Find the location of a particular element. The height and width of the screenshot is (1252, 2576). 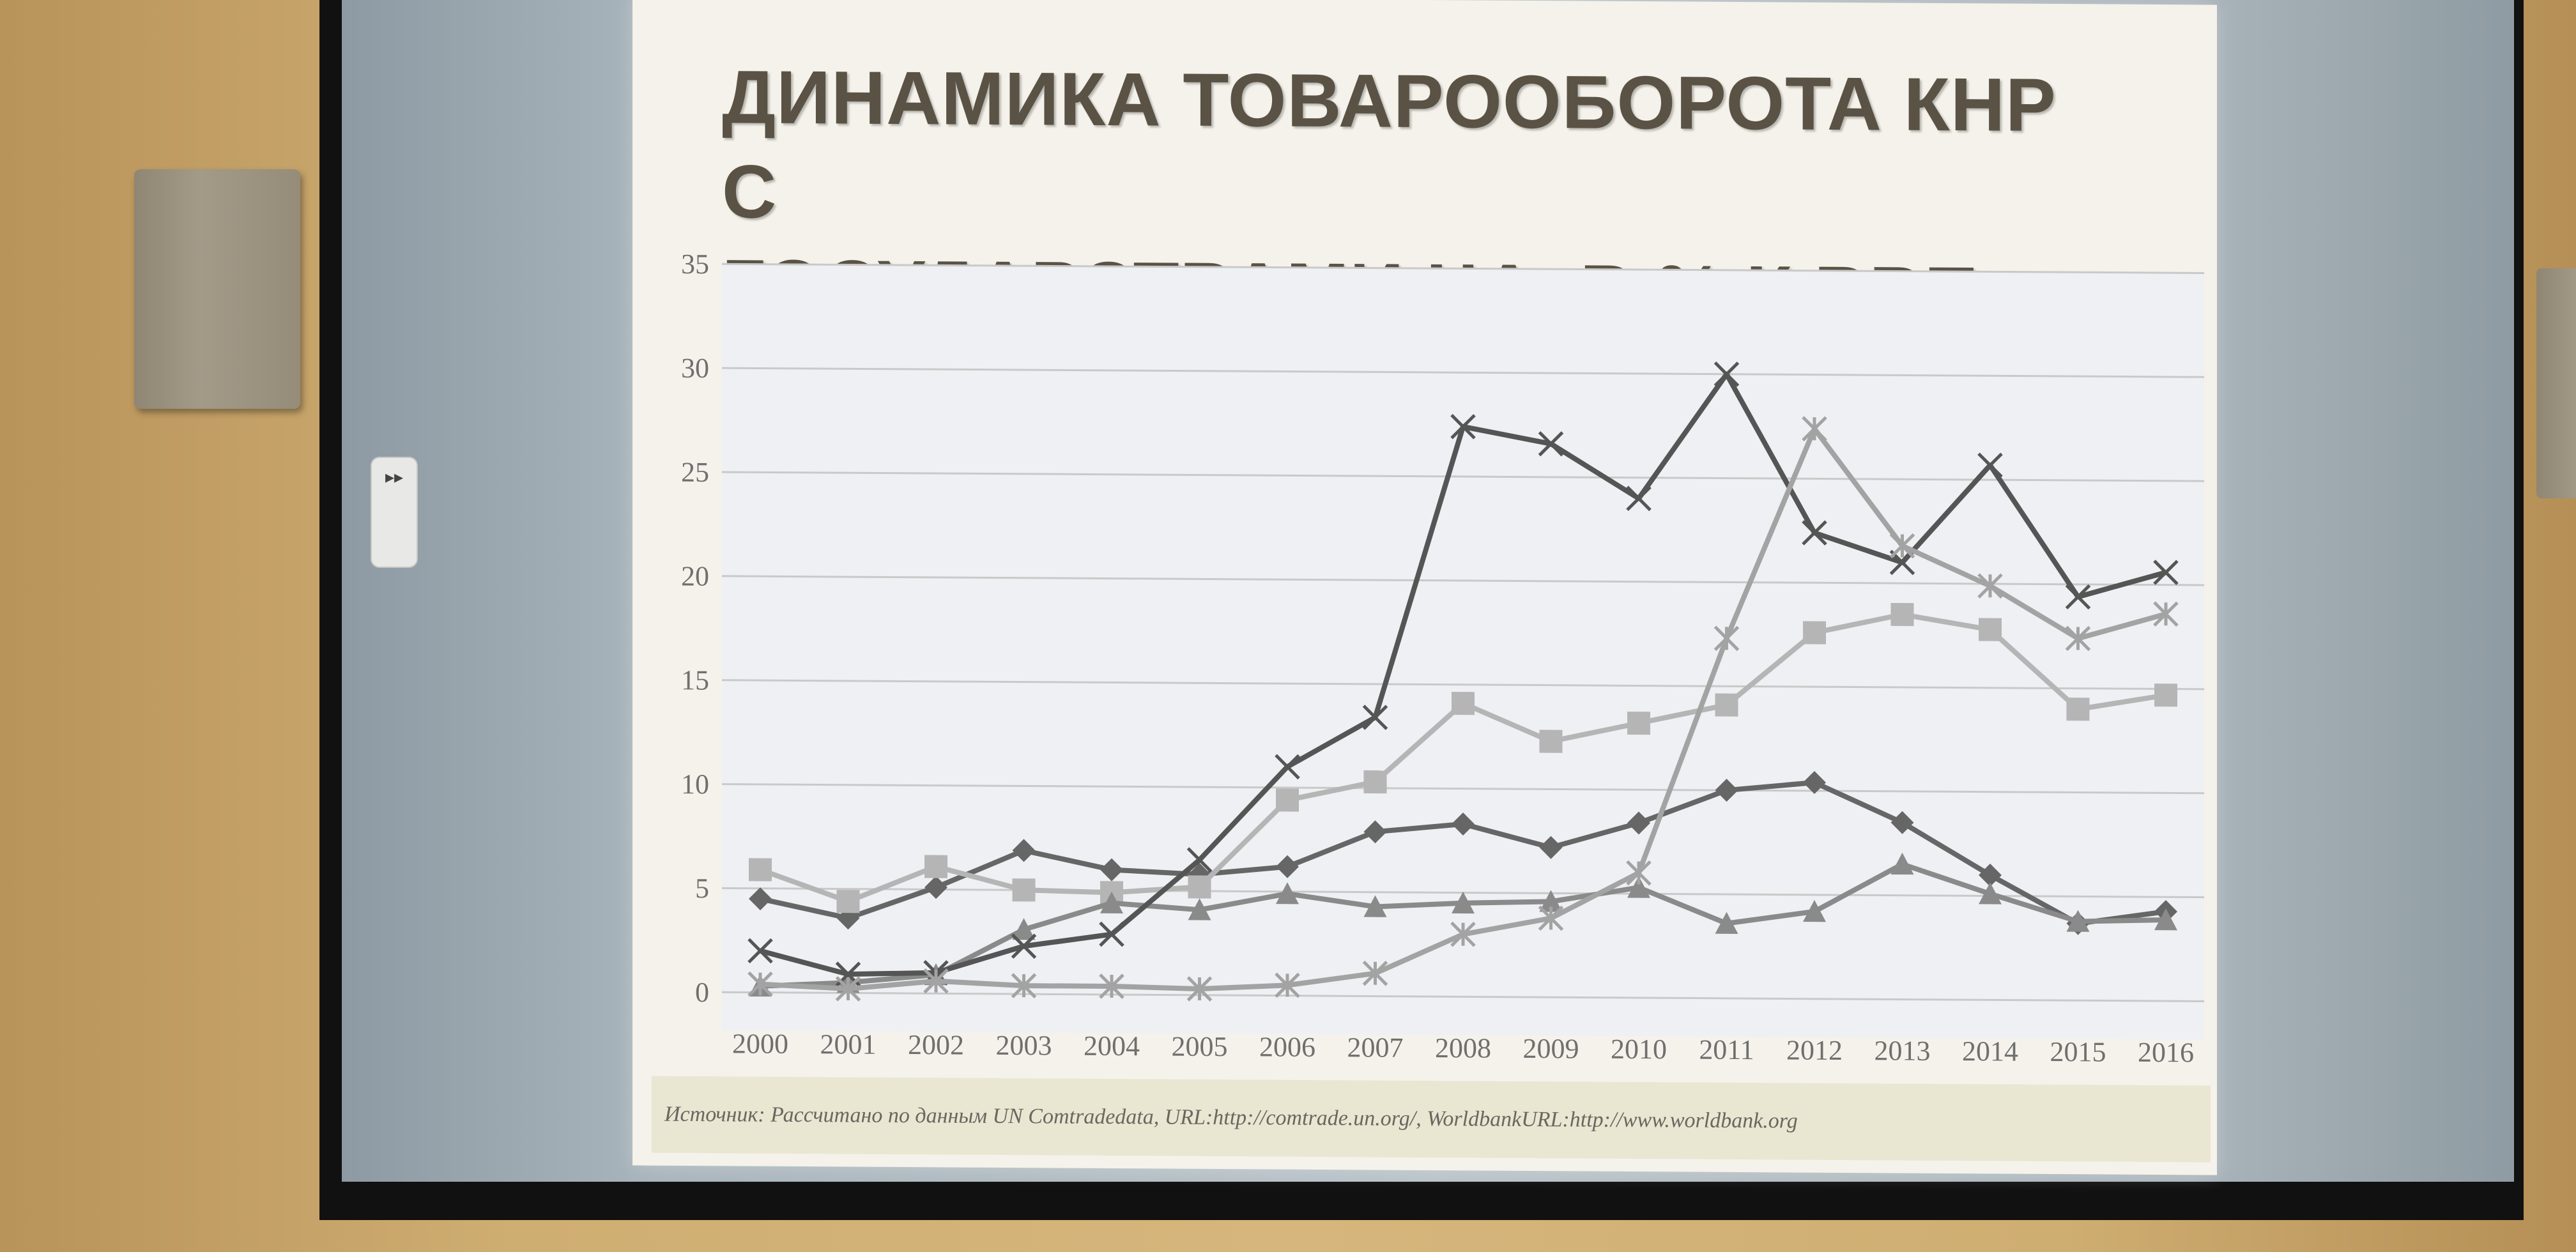

data-point-4-2000 is located at coordinates (760, 951).